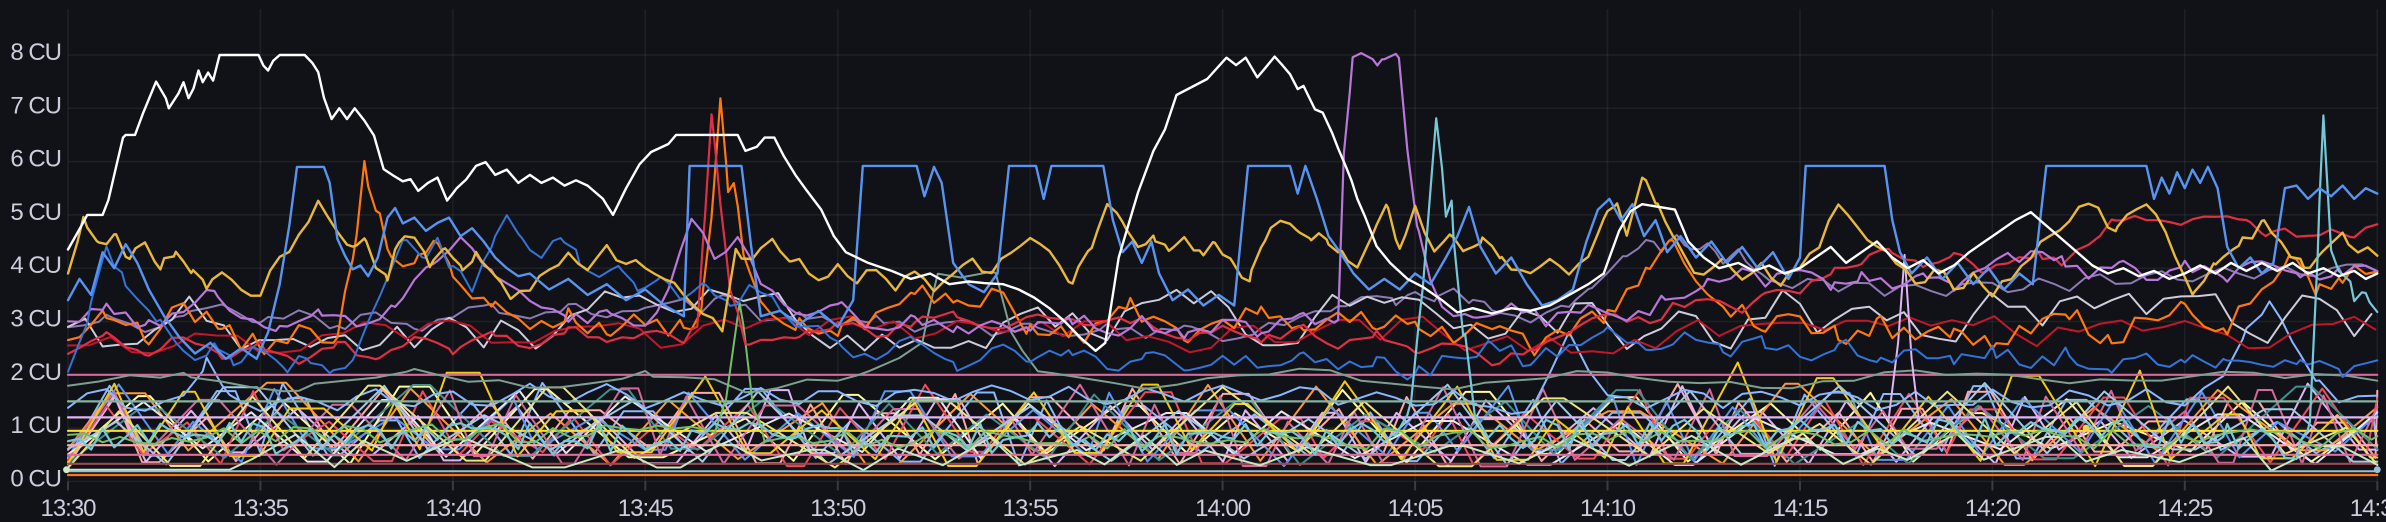  I want to click on svg-text: 13:40, so click(453, 508).